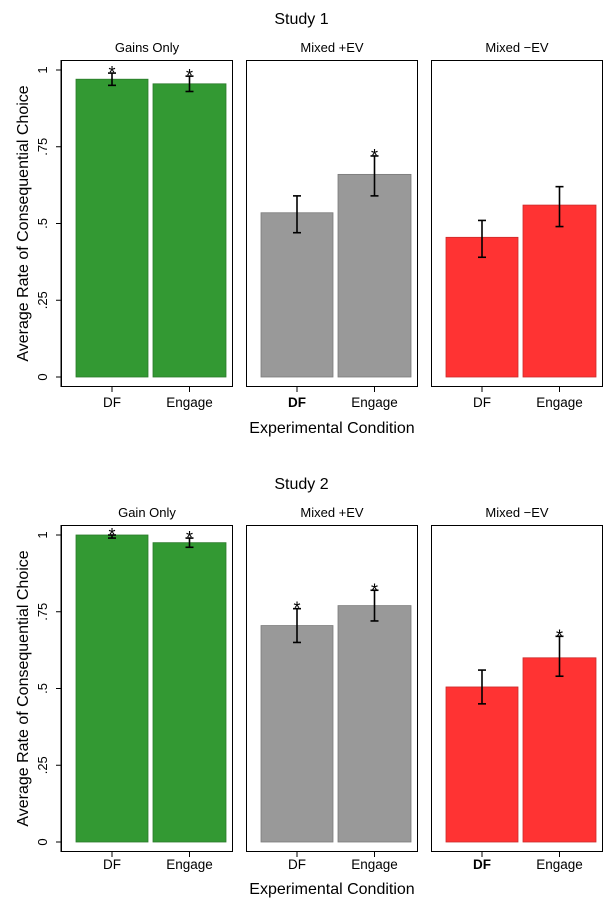  I want to click on panel-label: Gains Only, so click(147, 47).